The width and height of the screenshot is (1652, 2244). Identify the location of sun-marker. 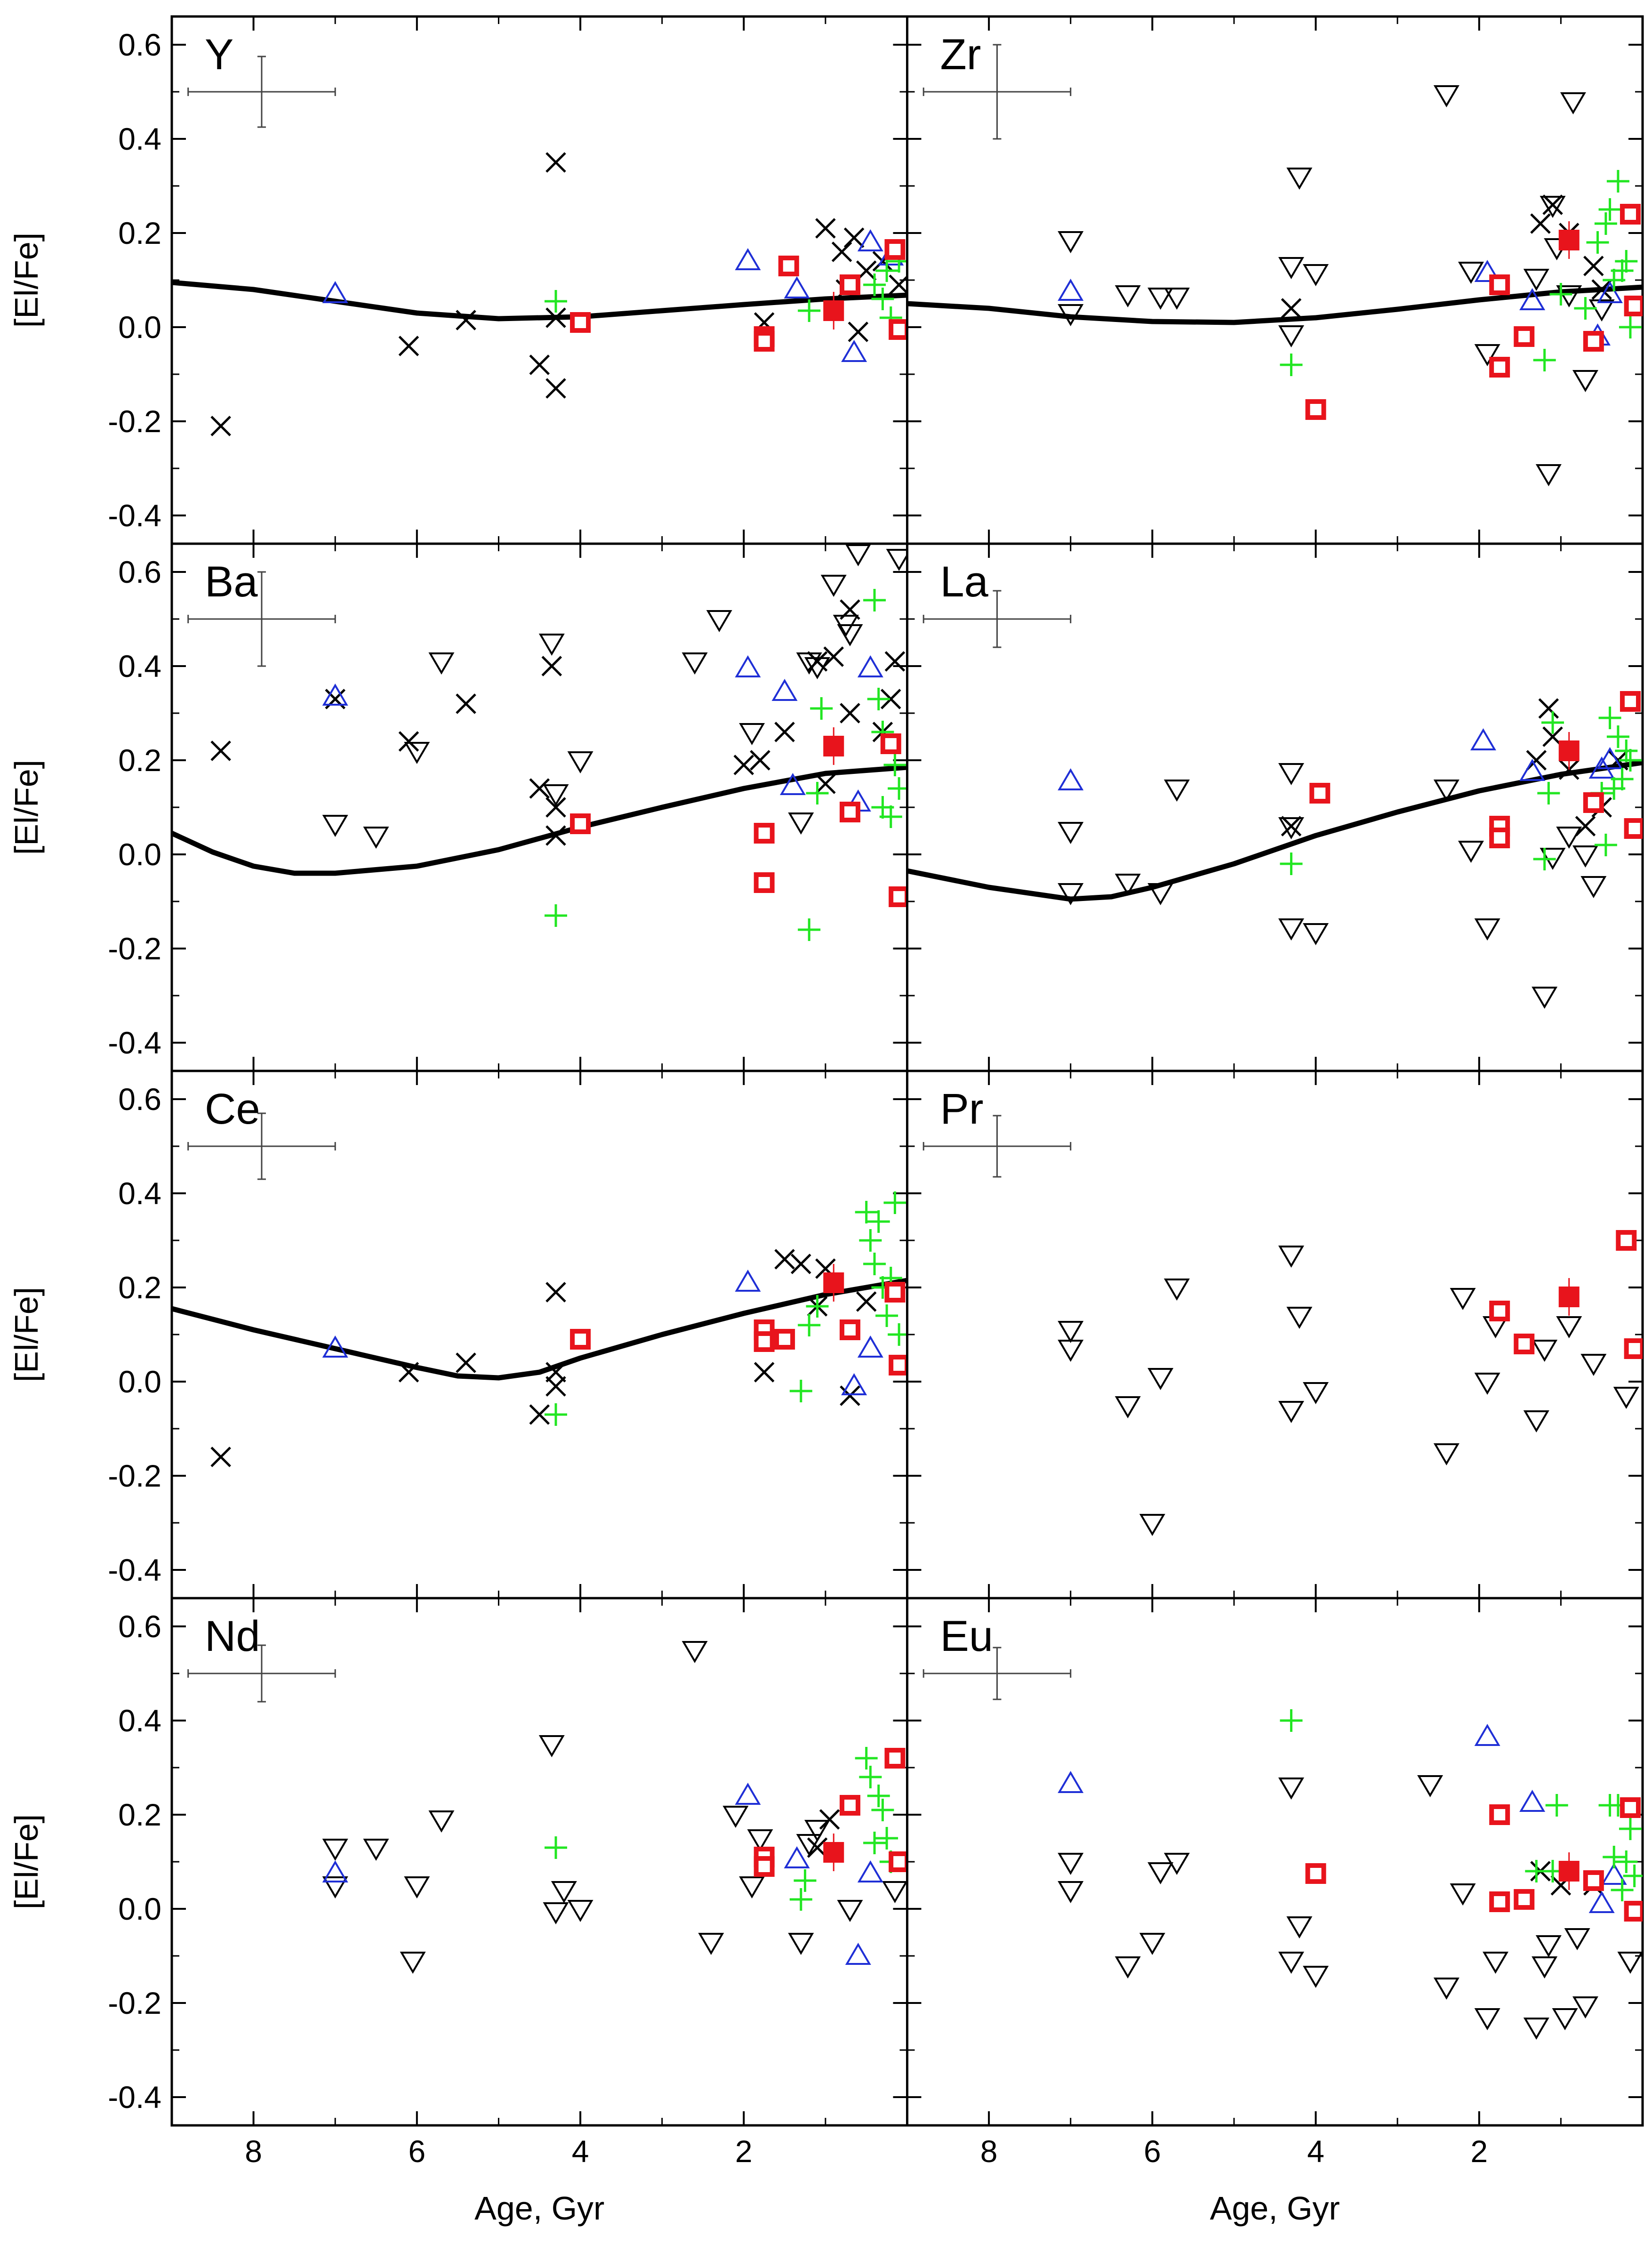
(1569, 1297).